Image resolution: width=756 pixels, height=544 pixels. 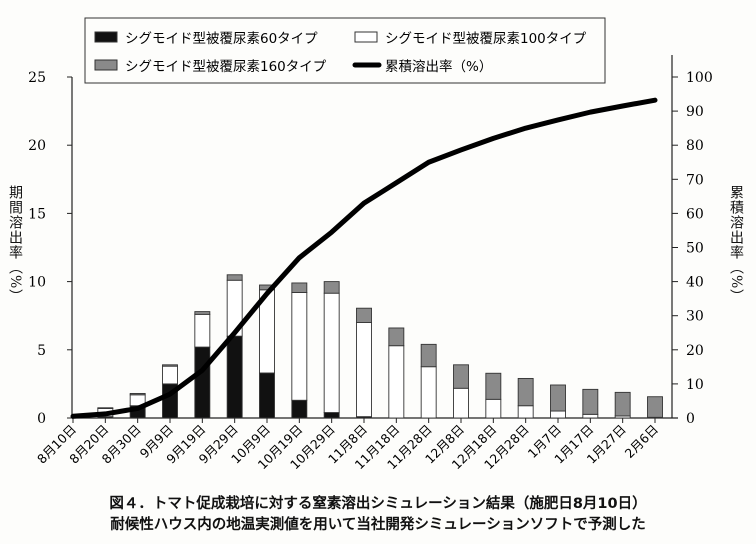 I want to click on y-tick-label-right: 20, so click(x=695, y=351).